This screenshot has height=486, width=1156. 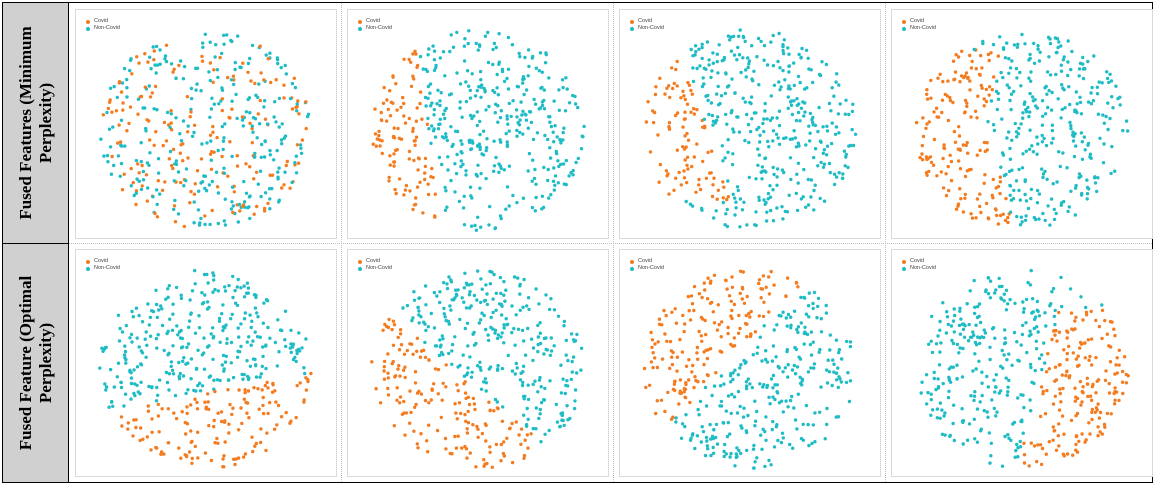 What do you see at coordinates (206, 124) in the screenshot?
I see `scatter-plot-1-1: Covid Non-Covid` at bounding box center [206, 124].